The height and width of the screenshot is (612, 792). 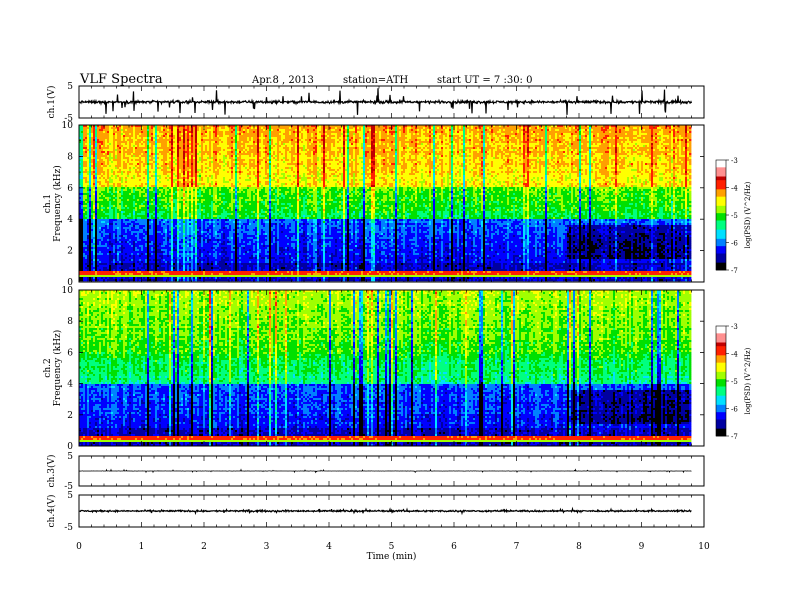 What do you see at coordinates (68, 528) in the screenshot?
I see `ytick-label: -5` at bounding box center [68, 528].